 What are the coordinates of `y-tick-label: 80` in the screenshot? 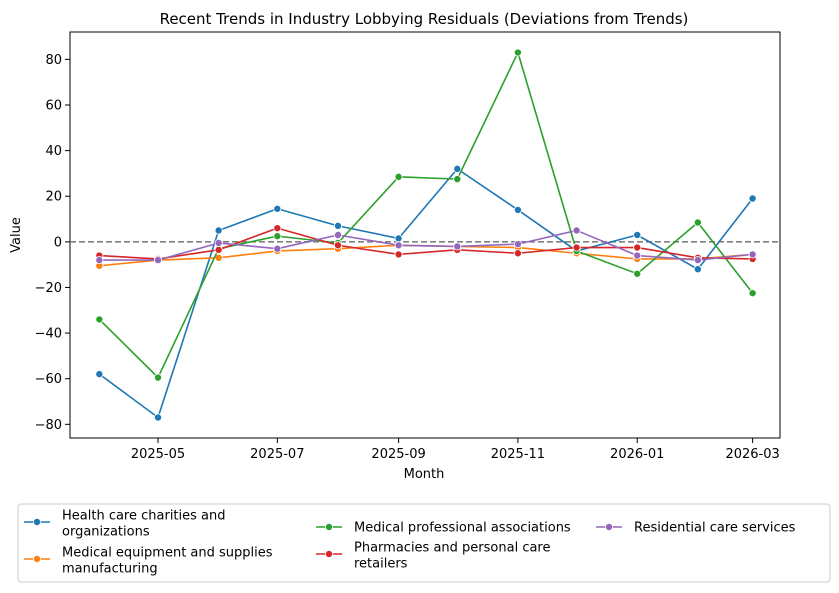 It's located at (53, 60).